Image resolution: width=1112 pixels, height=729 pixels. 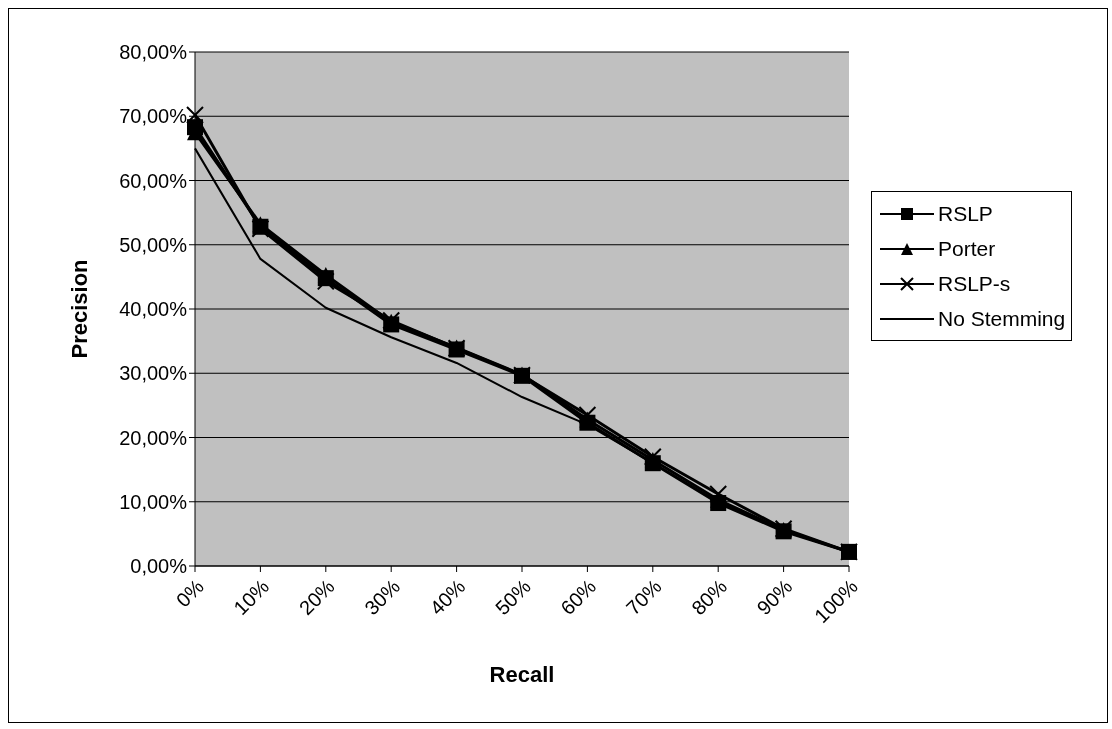 I want to click on y-tick-label: 60,00%, so click(x=153, y=180).